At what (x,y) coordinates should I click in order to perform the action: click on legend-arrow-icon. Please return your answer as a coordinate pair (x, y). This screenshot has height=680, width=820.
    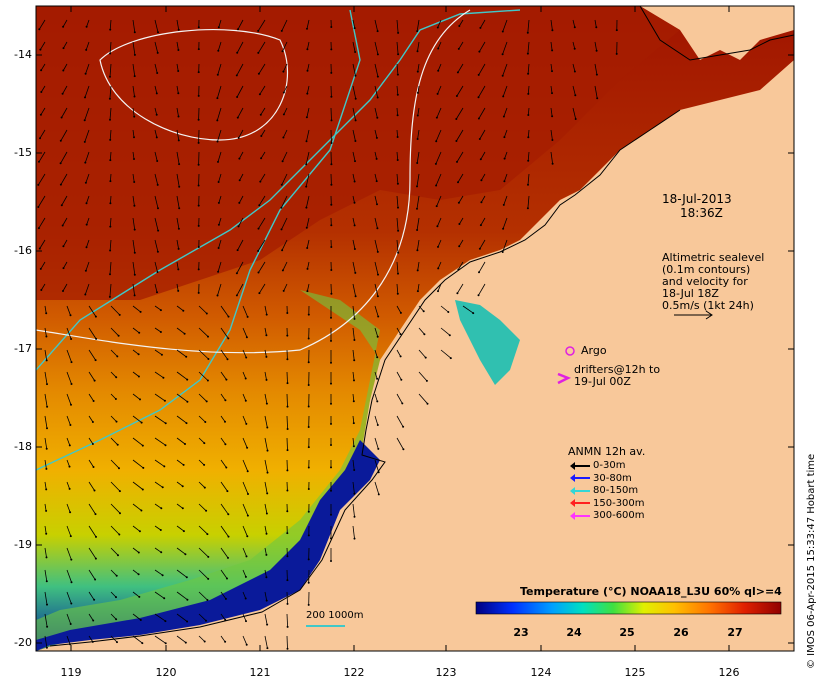
    Looking at the image, I should click on (580, 515).